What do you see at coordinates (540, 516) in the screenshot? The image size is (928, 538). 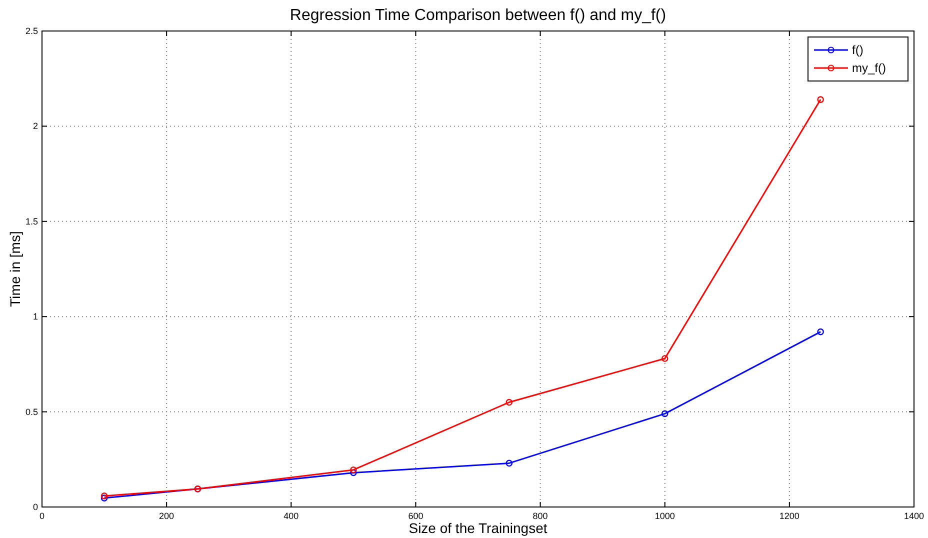 I see `x-tick-label: 800` at bounding box center [540, 516].